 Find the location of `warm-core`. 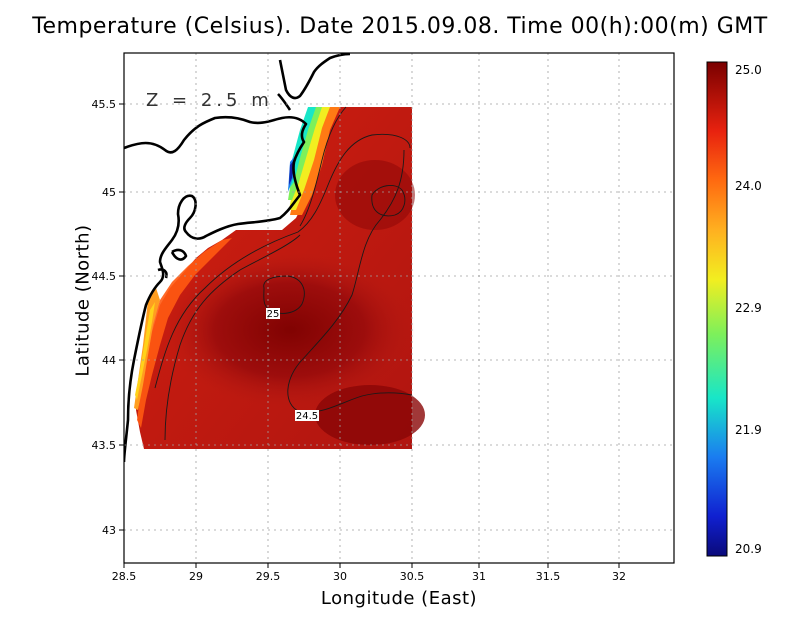

warm-core is located at coordinates (290, 330).